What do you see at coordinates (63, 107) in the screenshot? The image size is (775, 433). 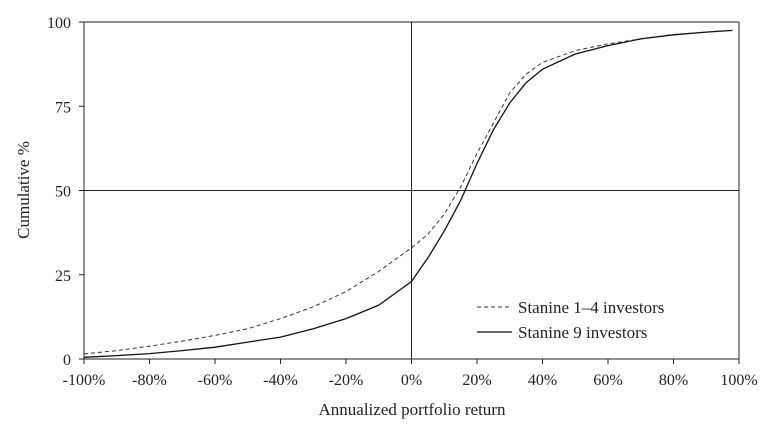 I see `y-tick-label: 75` at bounding box center [63, 107].